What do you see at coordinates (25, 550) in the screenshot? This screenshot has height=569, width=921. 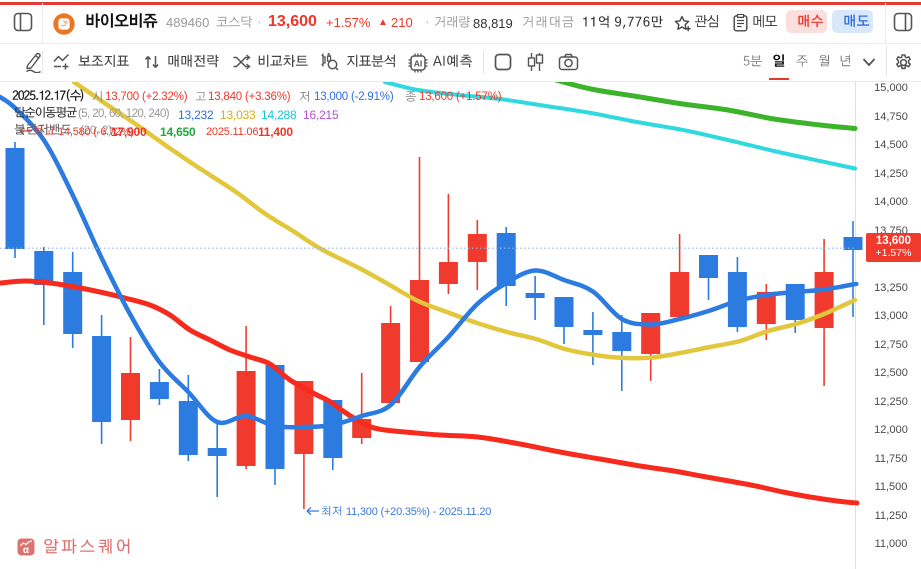 I see `svg-text: α` at bounding box center [25, 550].